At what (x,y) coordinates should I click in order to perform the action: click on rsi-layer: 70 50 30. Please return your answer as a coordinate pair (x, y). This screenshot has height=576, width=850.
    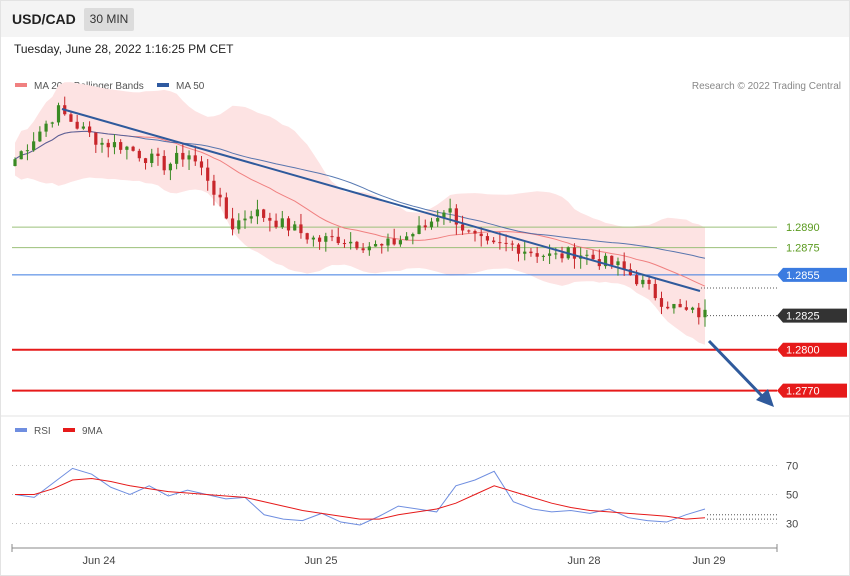
    Looking at the image, I should click on (405, 496).